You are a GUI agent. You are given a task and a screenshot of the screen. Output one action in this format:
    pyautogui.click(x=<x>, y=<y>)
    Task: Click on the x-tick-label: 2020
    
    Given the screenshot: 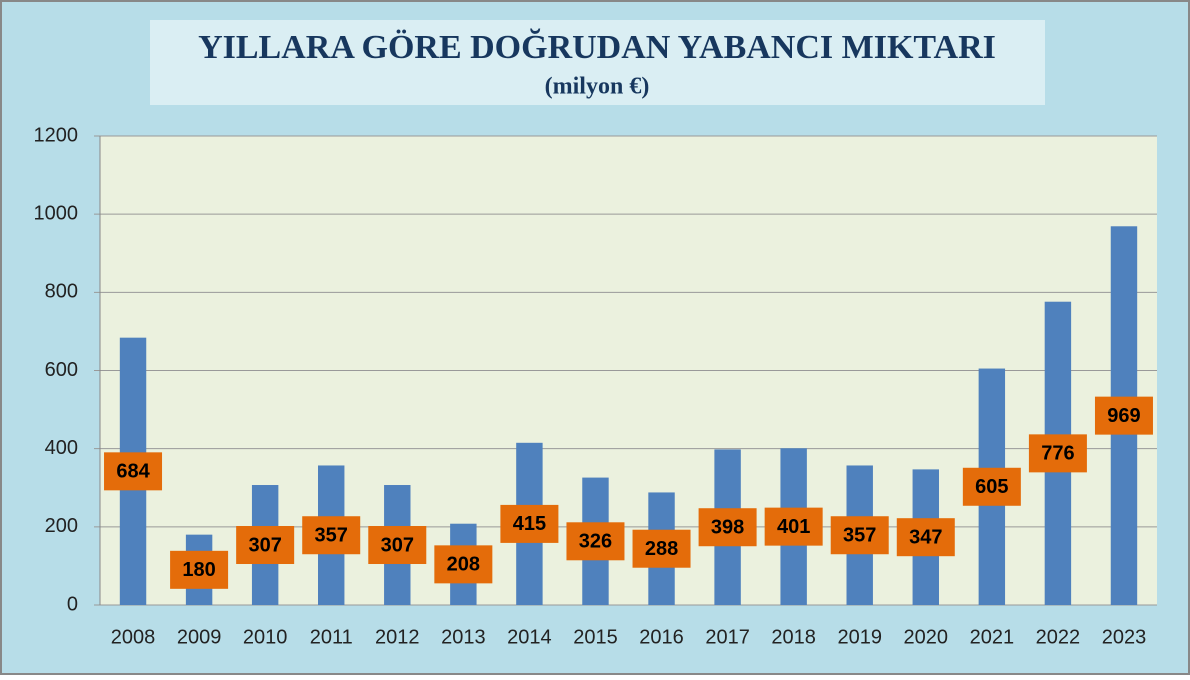 What is the action you would take?
    pyautogui.click(x=926, y=637)
    